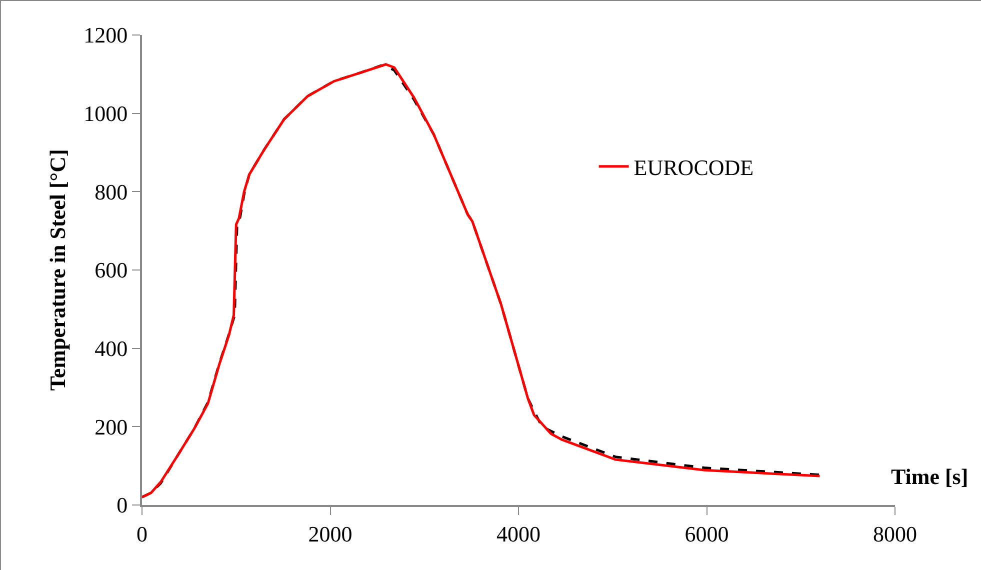 This screenshot has height=570, width=981. What do you see at coordinates (142, 533) in the screenshot?
I see `x-tick-label: 0` at bounding box center [142, 533].